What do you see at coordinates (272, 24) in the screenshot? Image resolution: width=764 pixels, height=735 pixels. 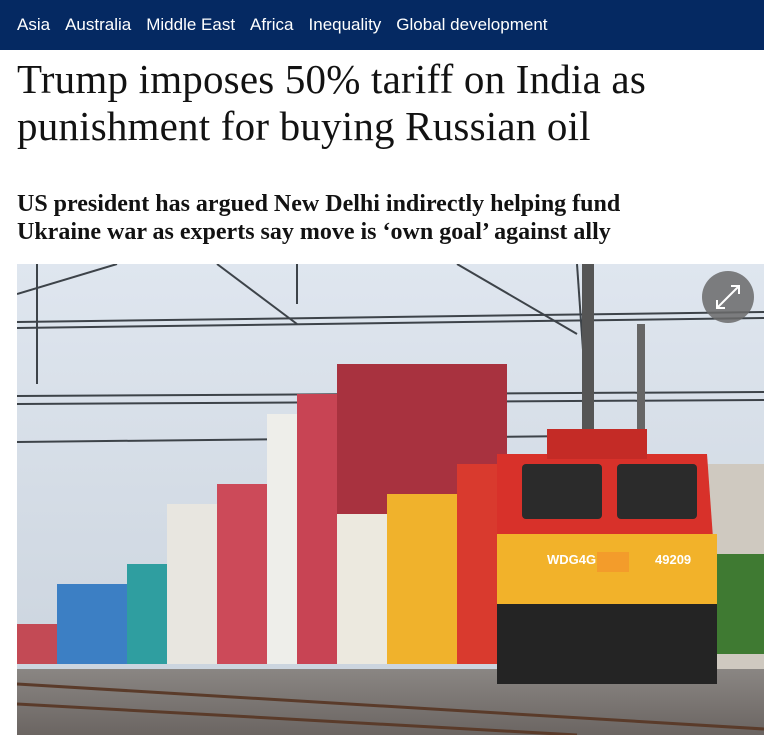 I see `nav-link: Africa` at bounding box center [272, 24].